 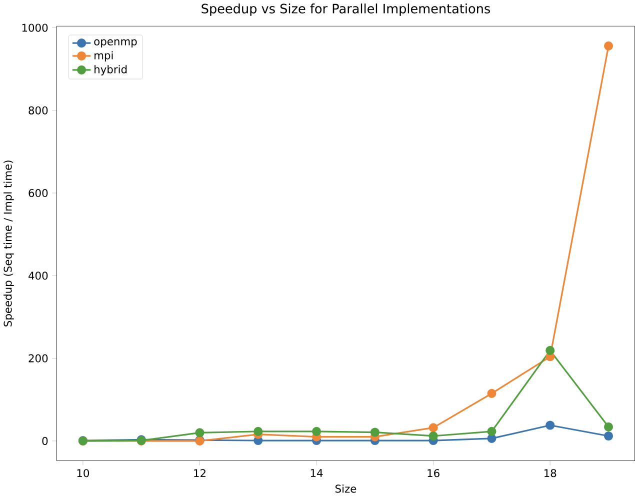 What do you see at coordinates (9, 243) in the screenshot?
I see `y-axis-title: Speedup (Seq time / Impl time)` at bounding box center [9, 243].